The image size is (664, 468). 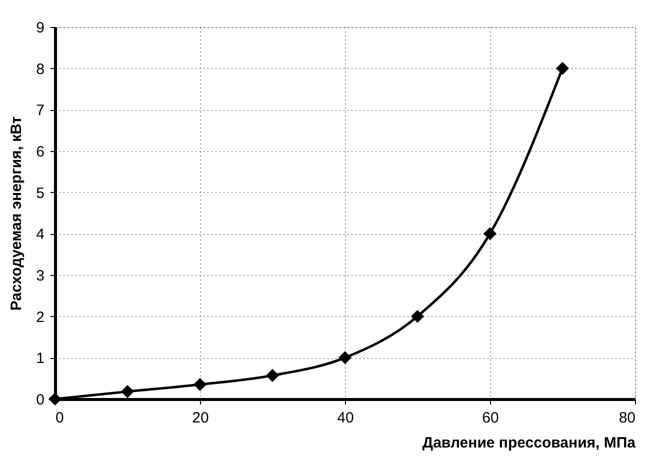 What do you see at coordinates (40, 193) in the screenshot?
I see `y-tick-label: 5` at bounding box center [40, 193].